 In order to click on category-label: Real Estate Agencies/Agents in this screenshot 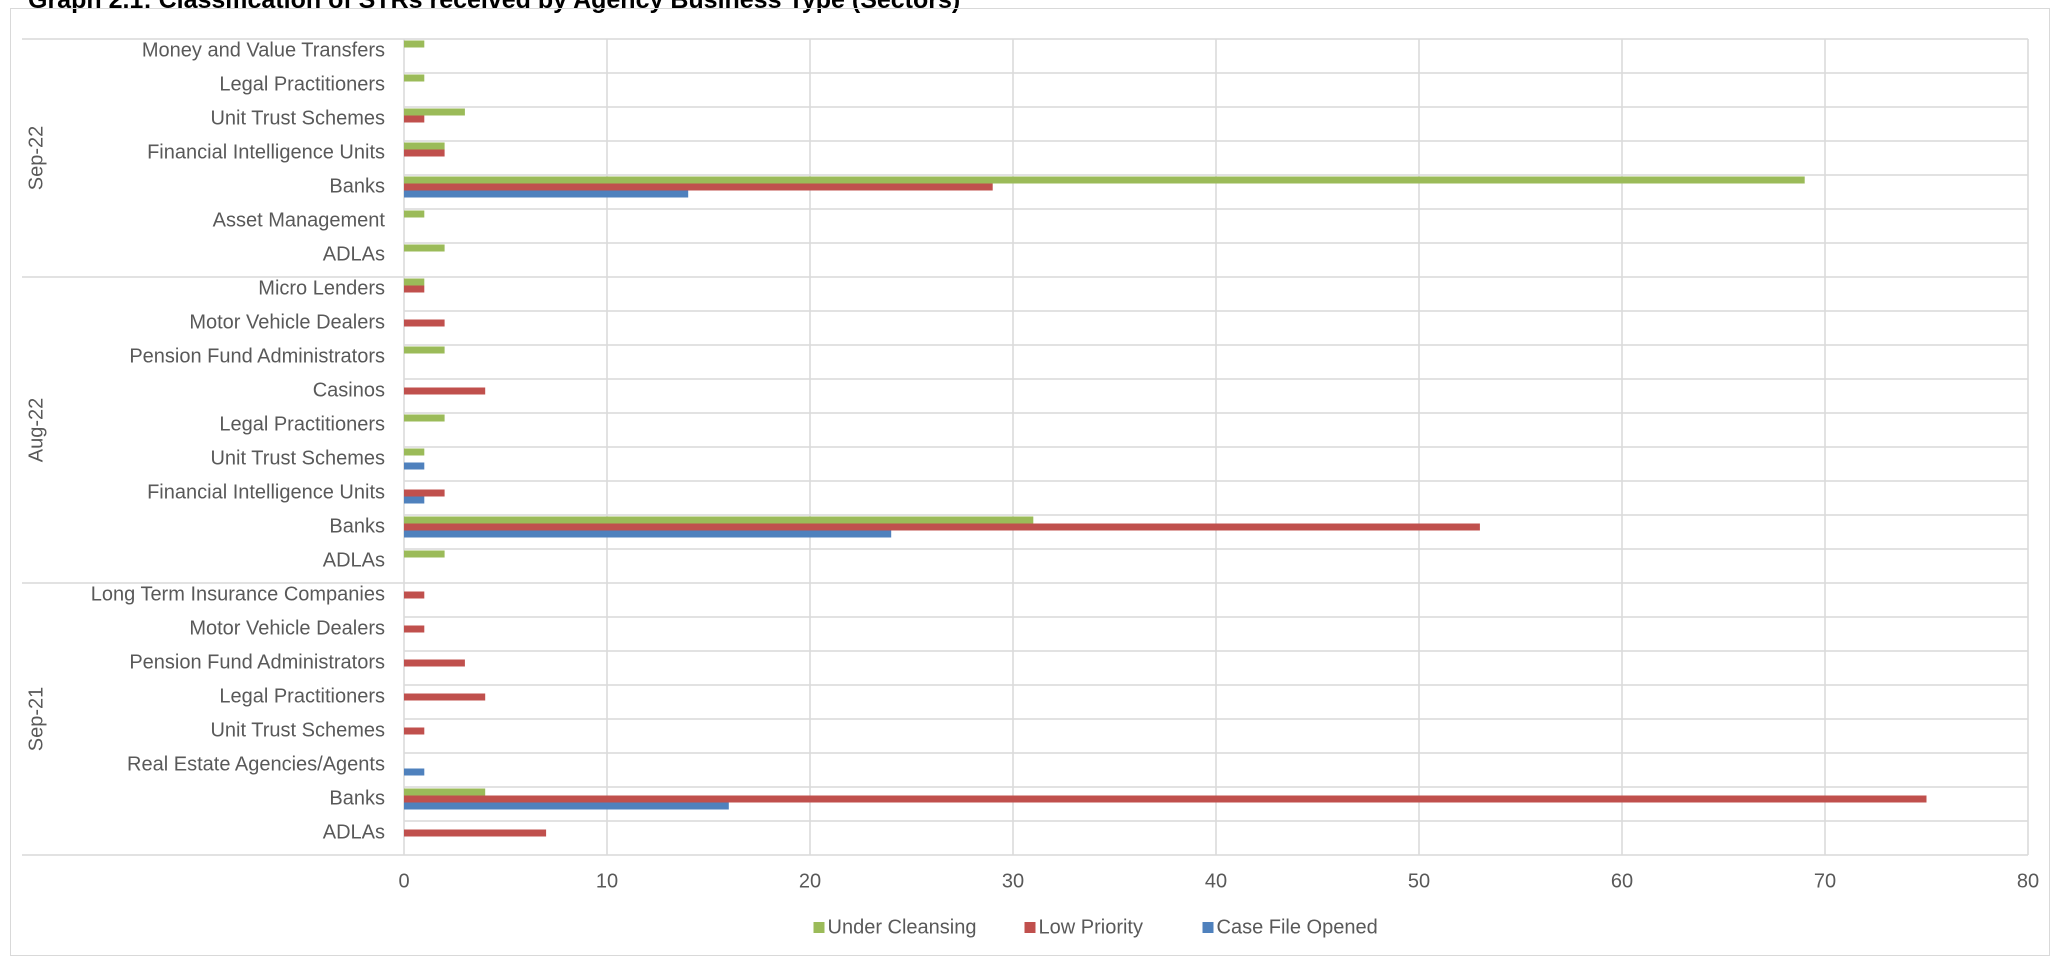, I will do `click(256, 764)`.